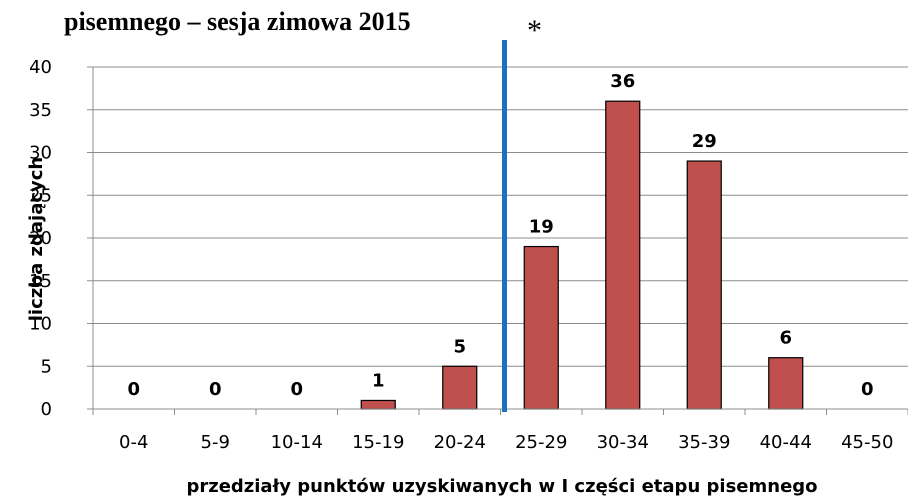 The height and width of the screenshot is (500, 908). Describe the element at coordinates (40, 195) in the screenshot. I see `y-tick-label: 25` at that location.